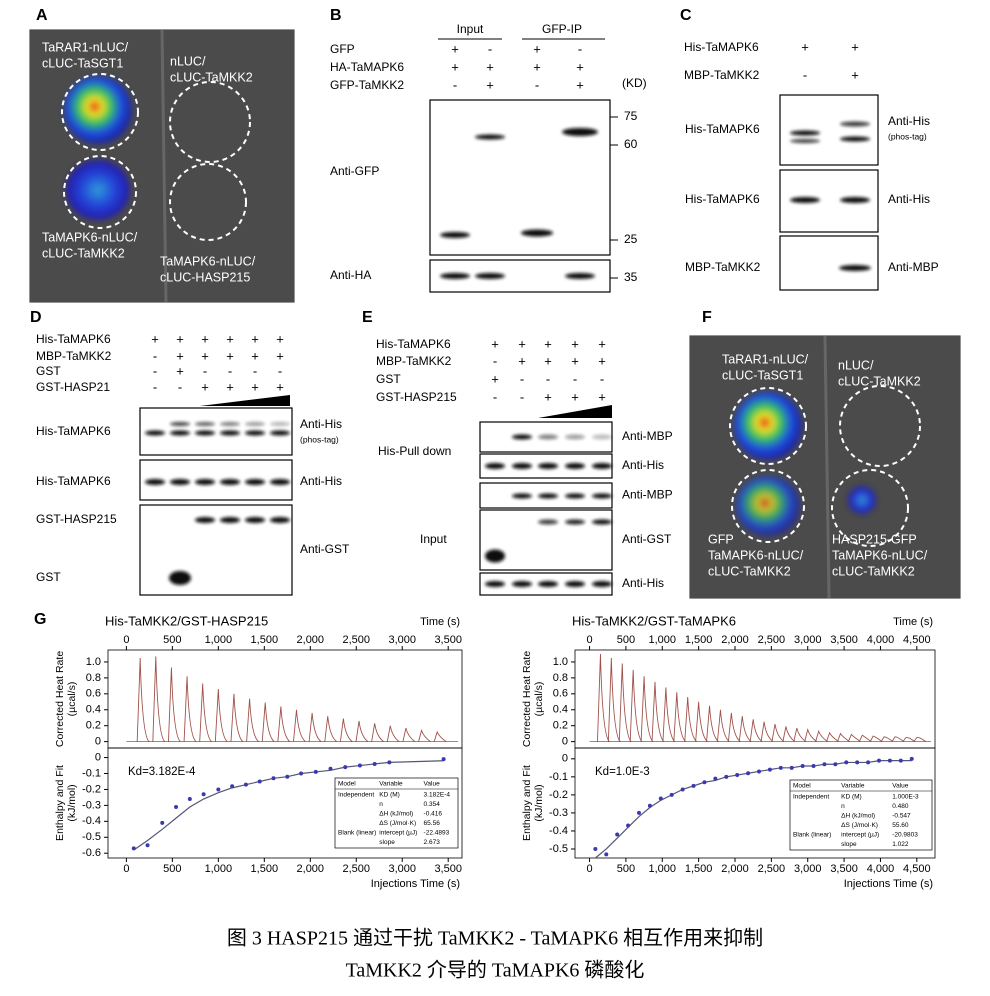 This screenshot has width=990, height=996. I want to click on note-label: (phos-tag), so click(907, 136).